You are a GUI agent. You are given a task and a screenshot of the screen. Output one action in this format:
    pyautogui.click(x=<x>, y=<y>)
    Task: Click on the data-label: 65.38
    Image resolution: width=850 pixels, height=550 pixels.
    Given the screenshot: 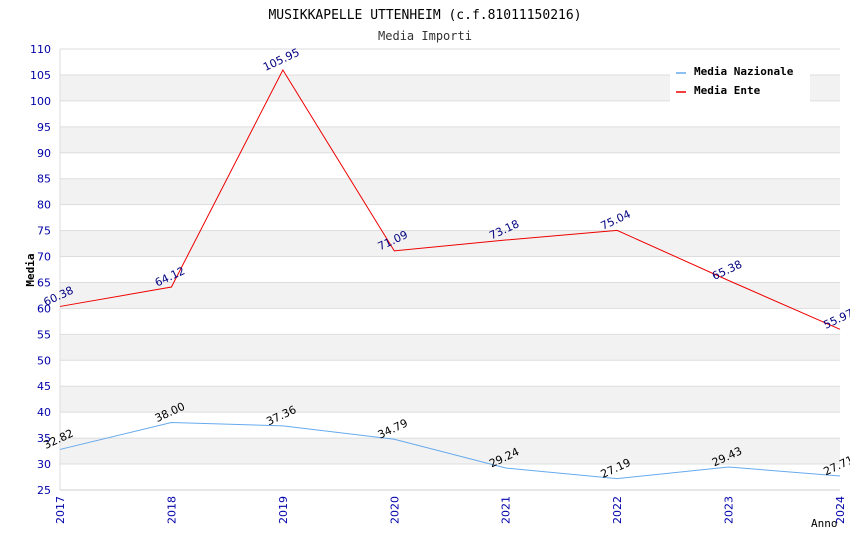 What is the action you would take?
    pyautogui.click(x=727, y=270)
    